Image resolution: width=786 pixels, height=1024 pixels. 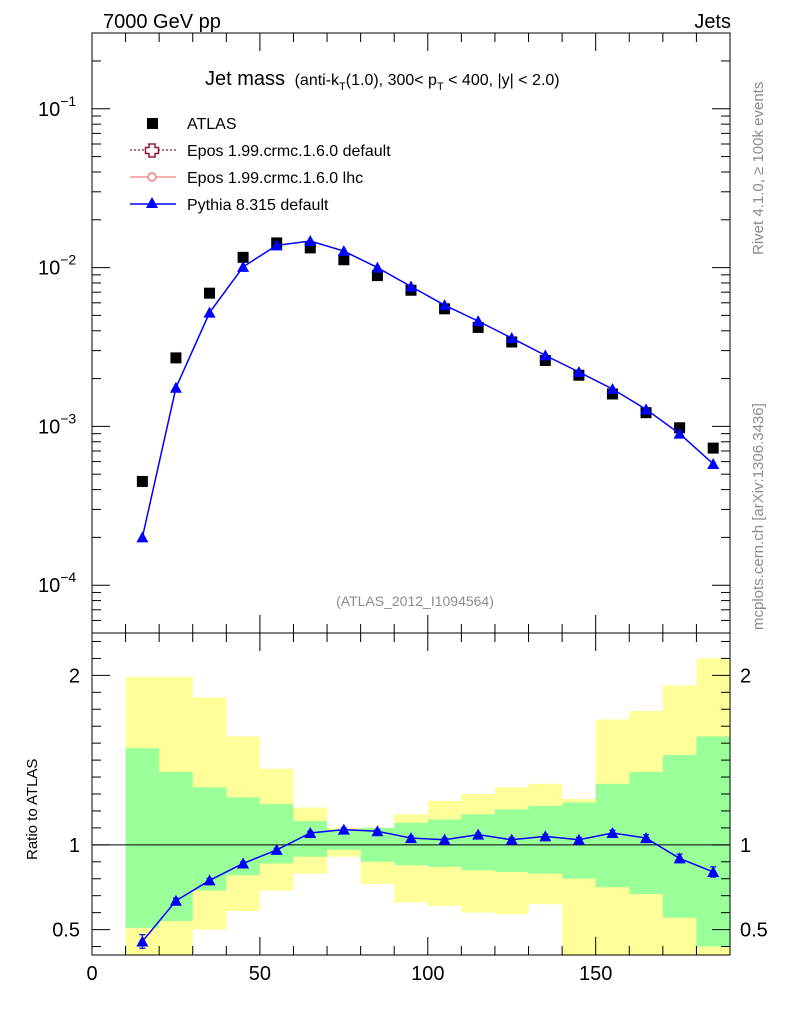 I want to click on rivet-label: Rivet 4.1.0, ≥ 100k events, so click(x=758, y=168).